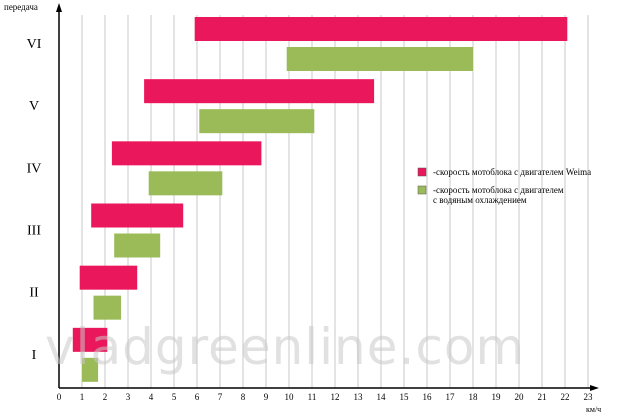 The width and height of the screenshot is (623, 417). Describe the element at coordinates (59, 7) in the screenshot. I see `y-axis-arrow` at that location.